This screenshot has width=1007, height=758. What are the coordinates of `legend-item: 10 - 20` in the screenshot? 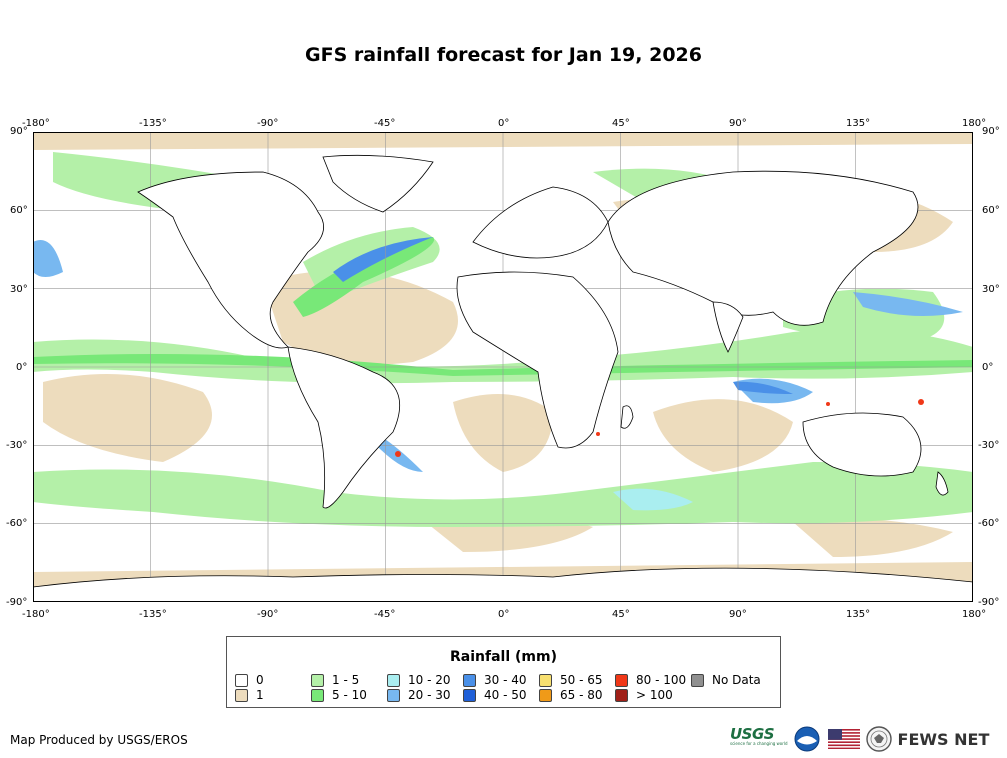 It's located at (419, 680).